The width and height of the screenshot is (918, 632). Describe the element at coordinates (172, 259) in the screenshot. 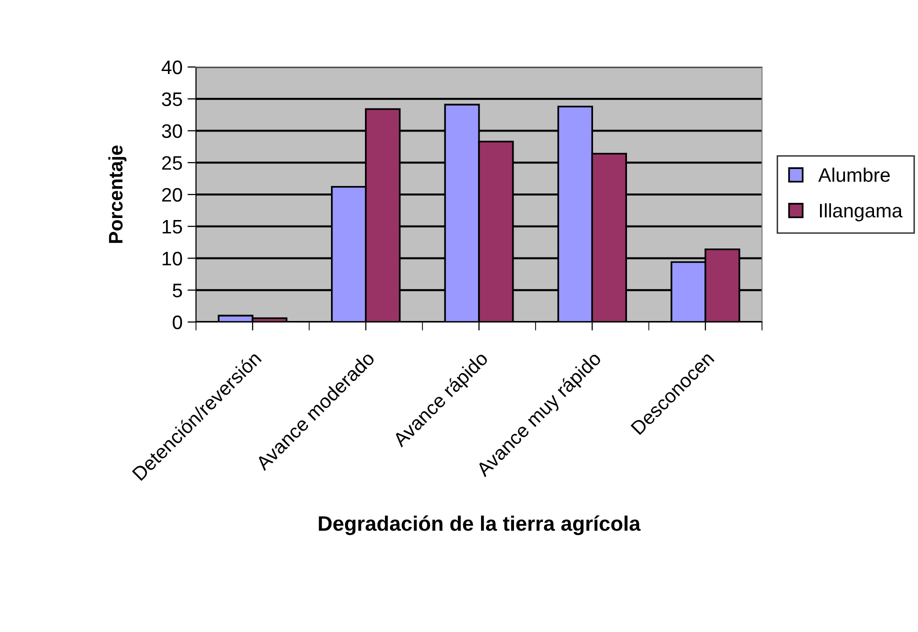

I see `y-tick-label: 10` at that location.